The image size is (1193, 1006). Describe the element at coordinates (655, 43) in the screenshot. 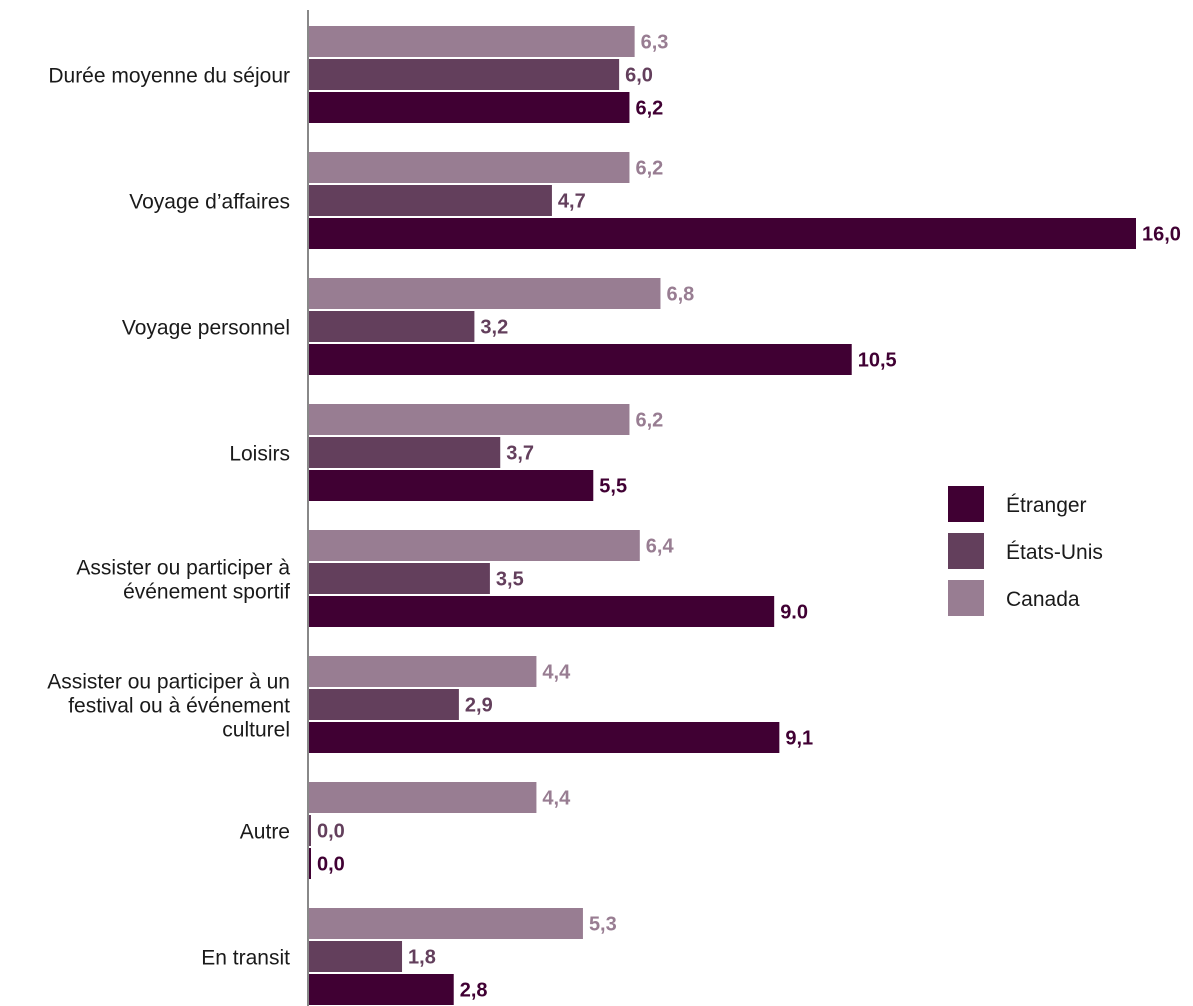

I see `value-label-canada-1: 6,3` at that location.